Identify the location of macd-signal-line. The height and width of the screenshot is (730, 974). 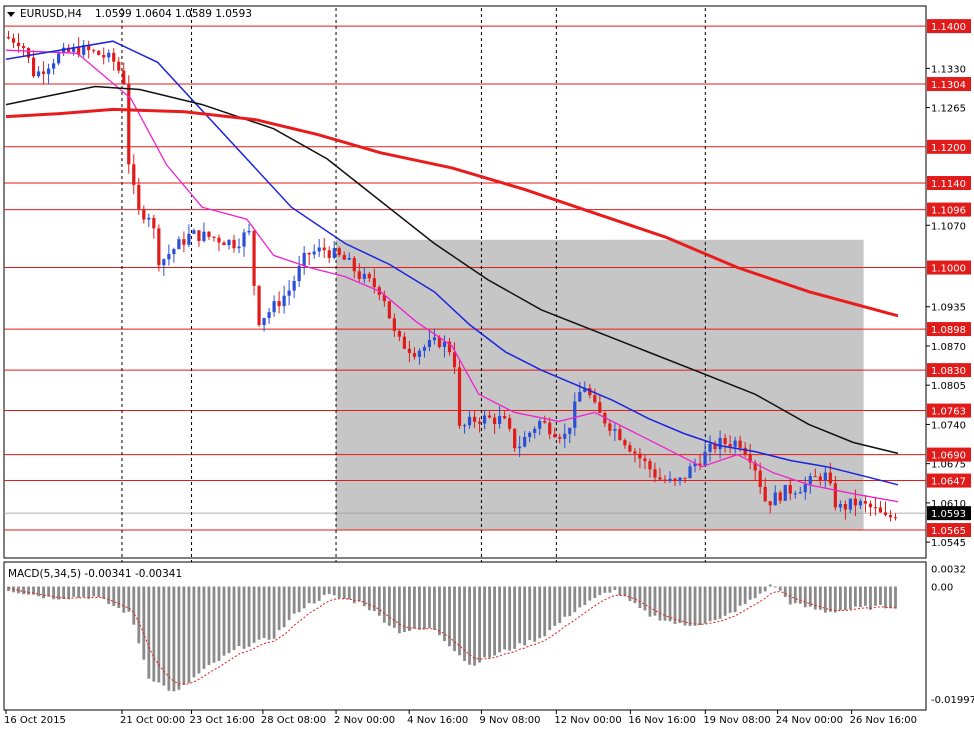
(452, 636).